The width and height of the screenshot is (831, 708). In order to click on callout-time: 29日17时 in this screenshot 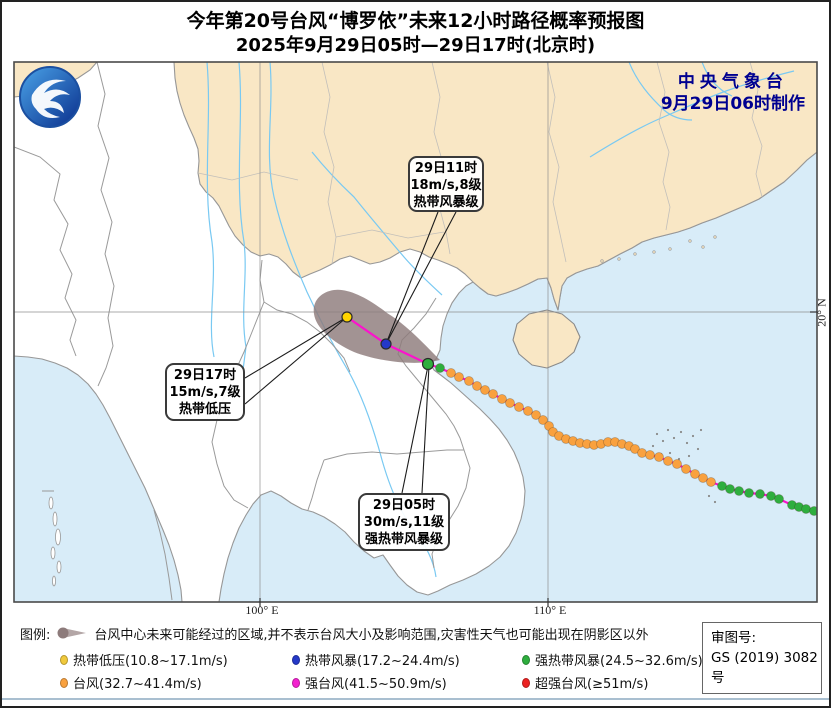, I will do `click(205, 375)`.